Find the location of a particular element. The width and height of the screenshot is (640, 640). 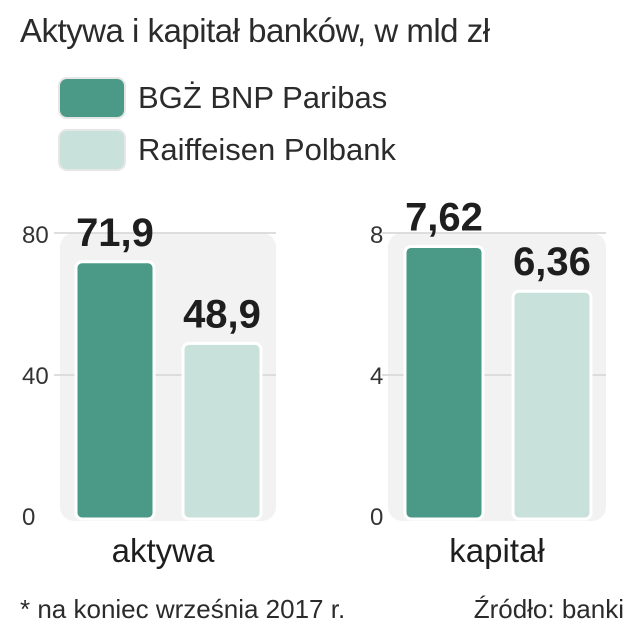

data-label: 6,36 is located at coordinates (552, 262).